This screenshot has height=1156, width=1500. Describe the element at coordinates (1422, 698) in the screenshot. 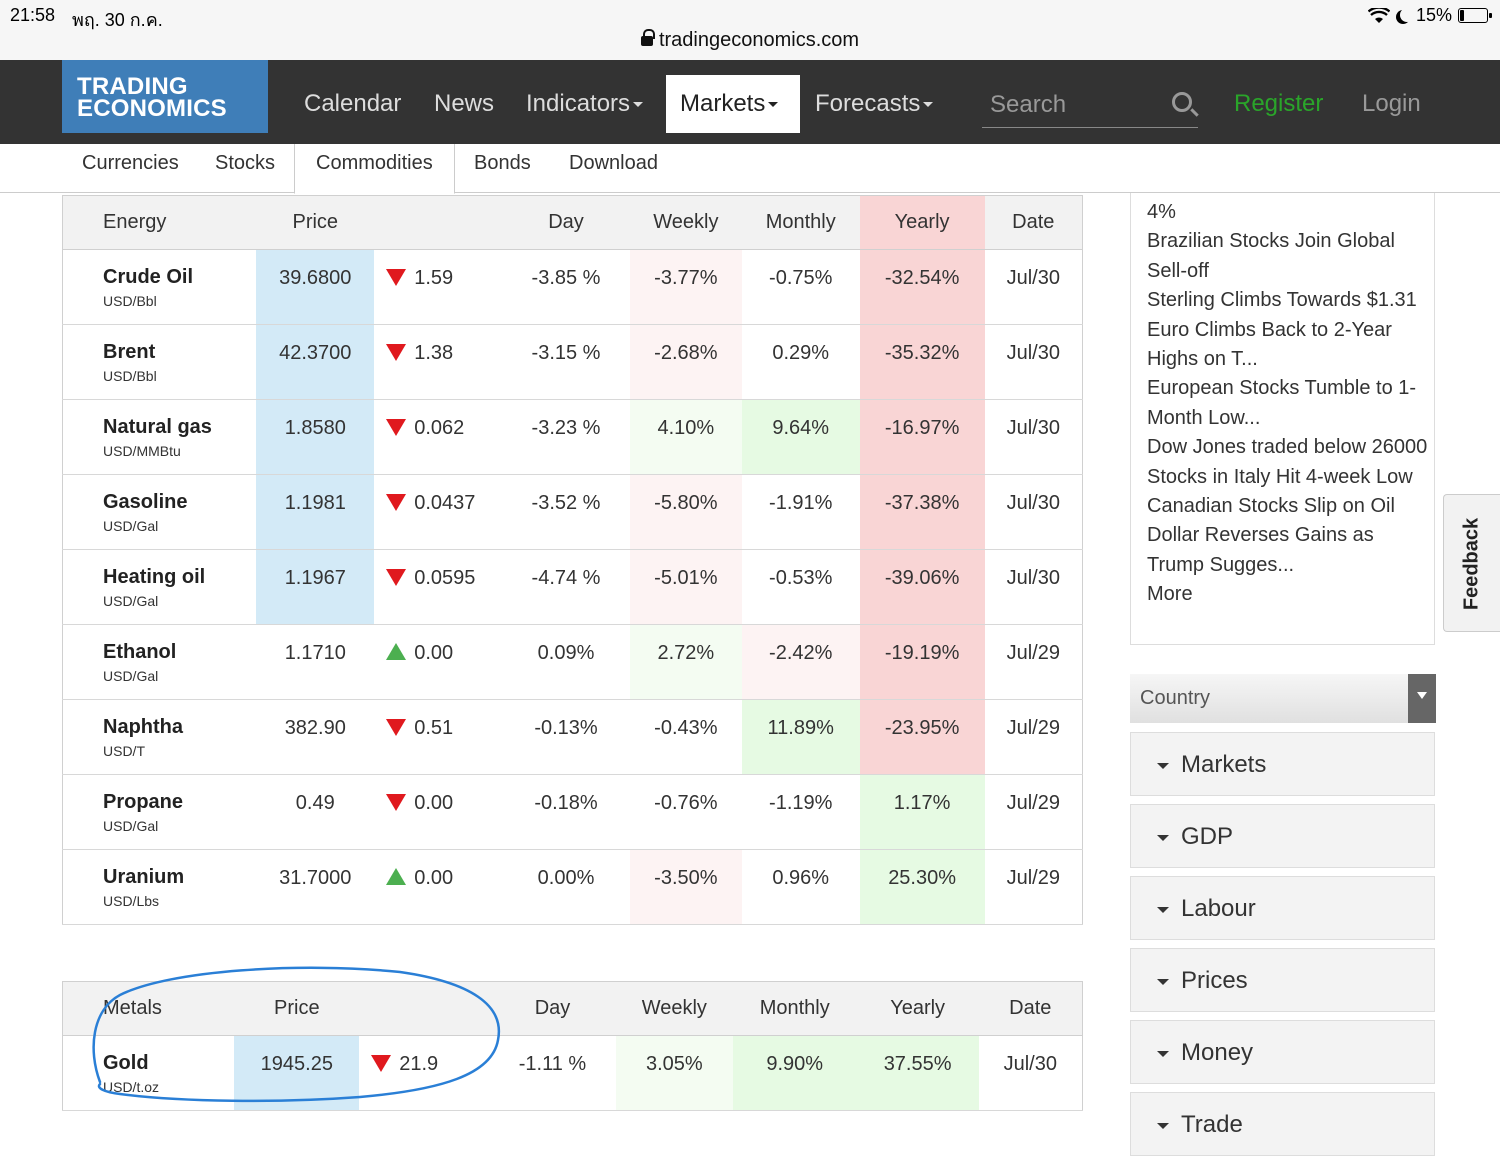

I see `dropdown-arrow-icon` at that location.